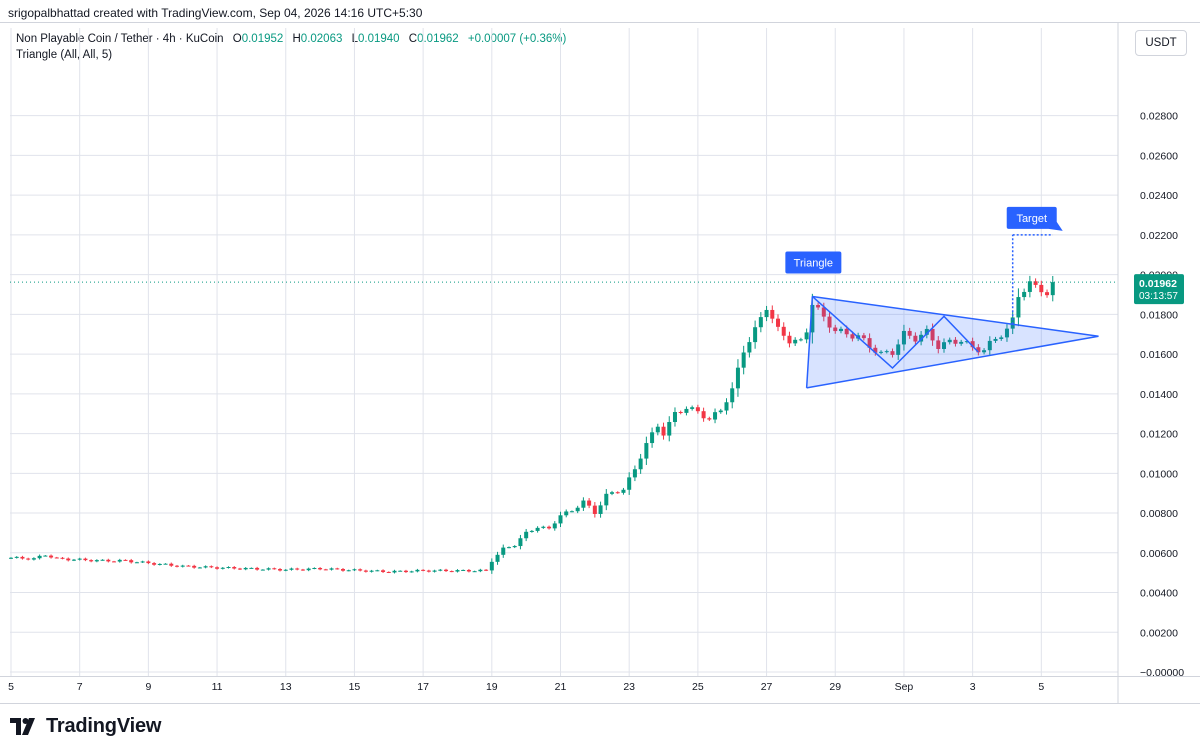  I want to click on x-tick-label: 29, so click(835, 687).